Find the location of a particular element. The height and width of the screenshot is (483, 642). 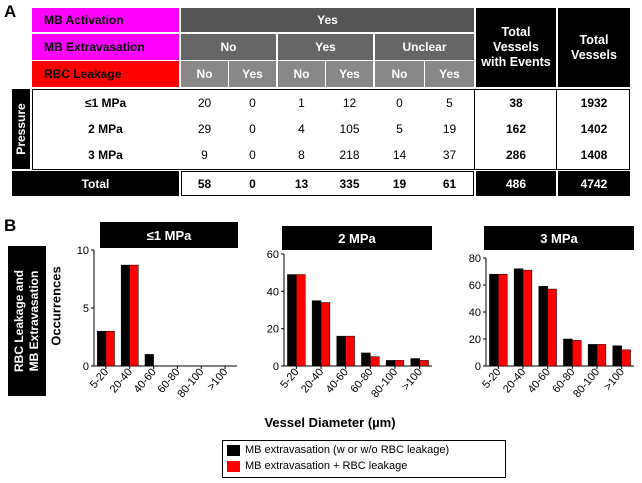

legend-label: MB extravasation + RBC leakage is located at coordinates (326, 466).